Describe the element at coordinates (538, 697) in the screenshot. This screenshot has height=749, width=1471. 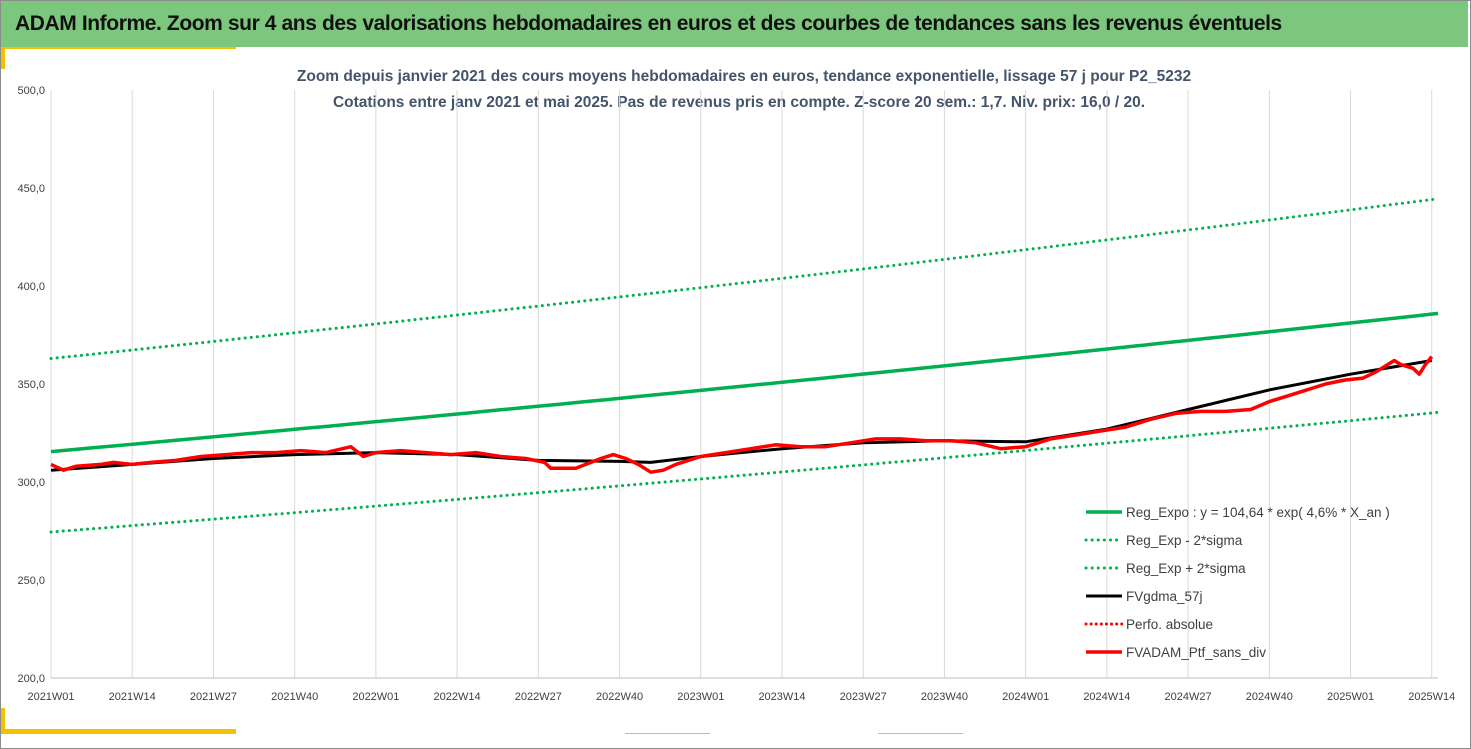
I see `x-tick-label: 2022W27` at that location.